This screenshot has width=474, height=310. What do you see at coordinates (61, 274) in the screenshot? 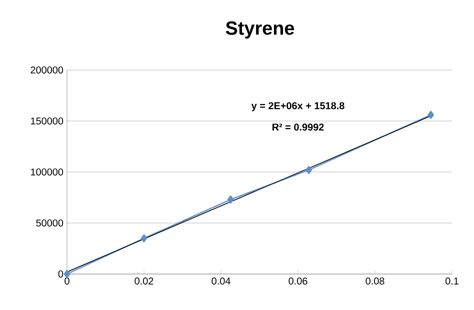
I see `y-tick-label: 0` at bounding box center [61, 274].